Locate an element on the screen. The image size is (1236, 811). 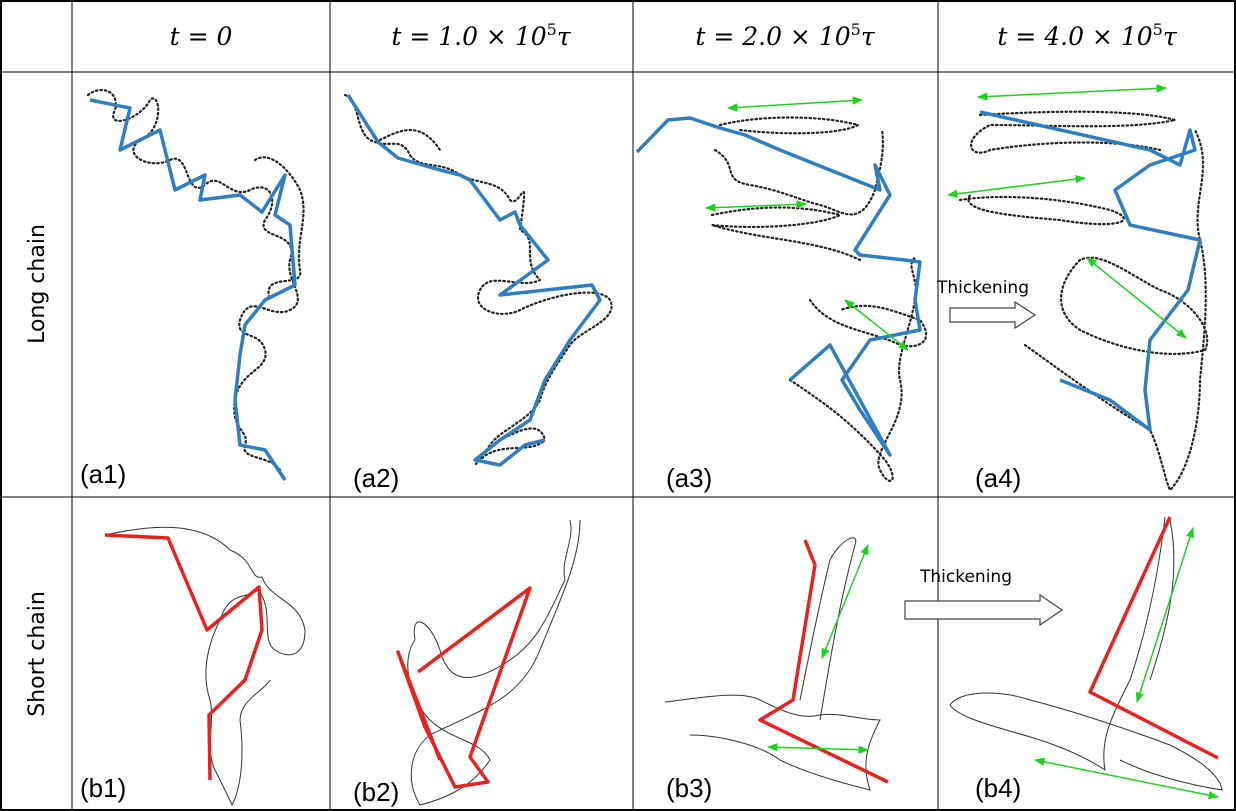
panel-label: (b3) is located at coordinates (689, 788).